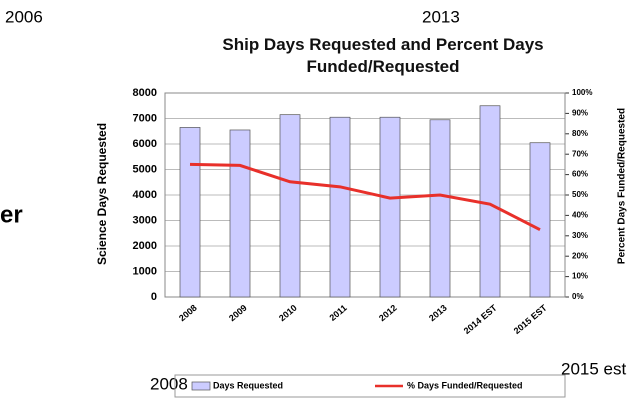 The height and width of the screenshot is (418, 644). I want to click on y2-tick-label: 70%, so click(580, 153).